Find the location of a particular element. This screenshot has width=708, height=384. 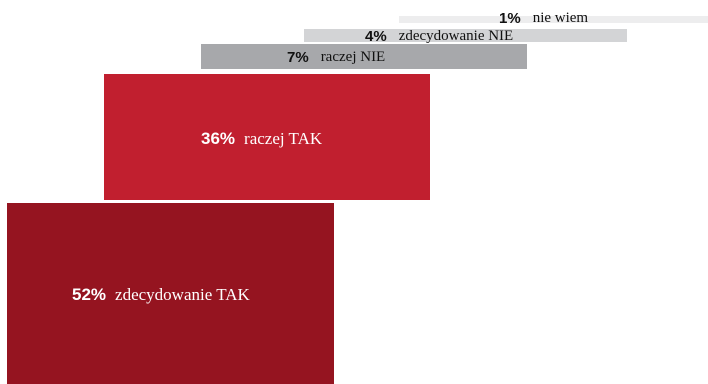

label-nie-wiem: 1% nie wiem is located at coordinates (544, 18).